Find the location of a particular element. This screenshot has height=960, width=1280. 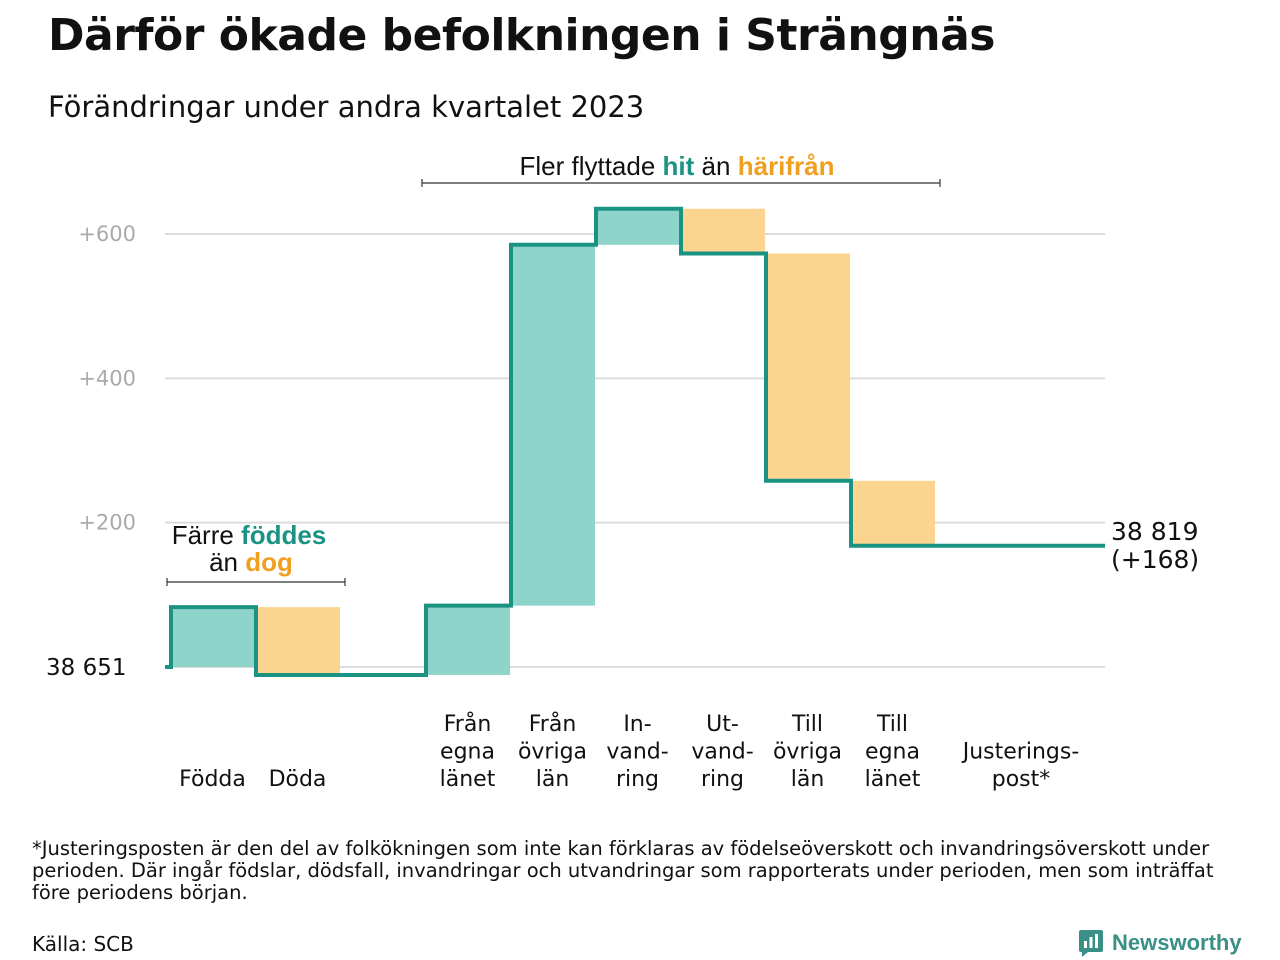

migration-annotation: Fler flyttade hit än härifrån is located at coordinates (681, 169).